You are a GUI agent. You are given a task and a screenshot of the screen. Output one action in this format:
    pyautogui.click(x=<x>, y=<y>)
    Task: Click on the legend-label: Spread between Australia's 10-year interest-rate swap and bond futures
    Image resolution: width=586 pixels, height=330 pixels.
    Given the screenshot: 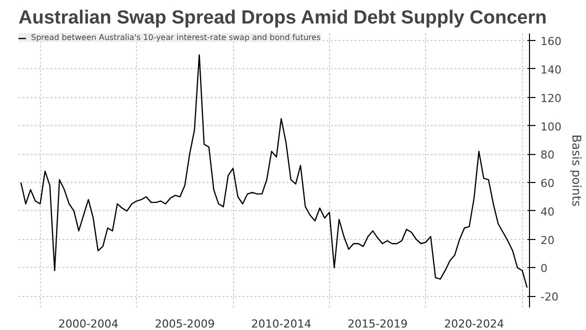 What is the action you would take?
    pyautogui.click(x=176, y=37)
    